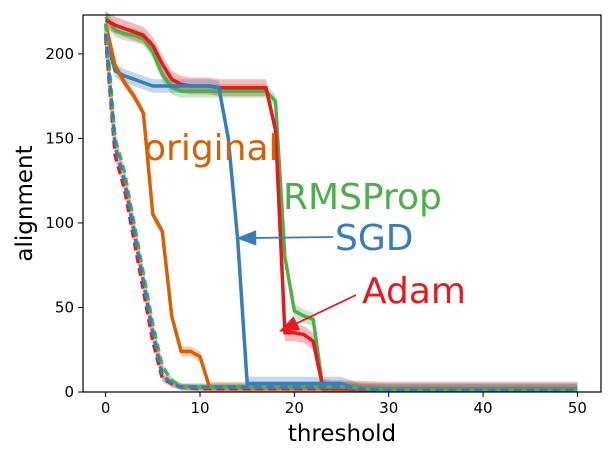  What do you see at coordinates (414, 291) in the screenshot?
I see `annotation-adam: Adam` at bounding box center [414, 291].